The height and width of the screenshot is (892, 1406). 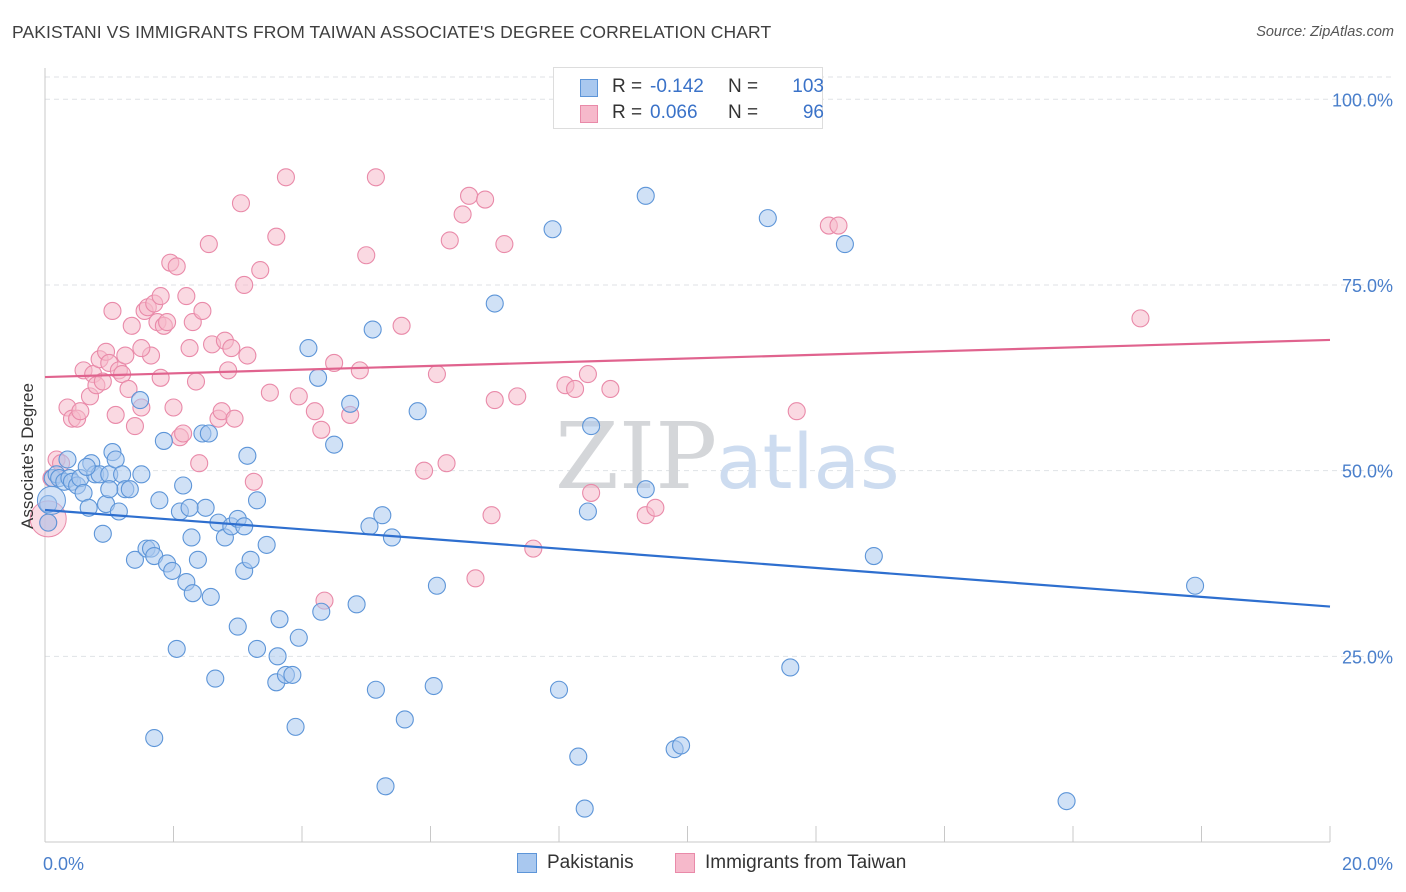 What do you see at coordinates (627, 86) in the screenshot?
I see `r-label: R =` at bounding box center [627, 86].